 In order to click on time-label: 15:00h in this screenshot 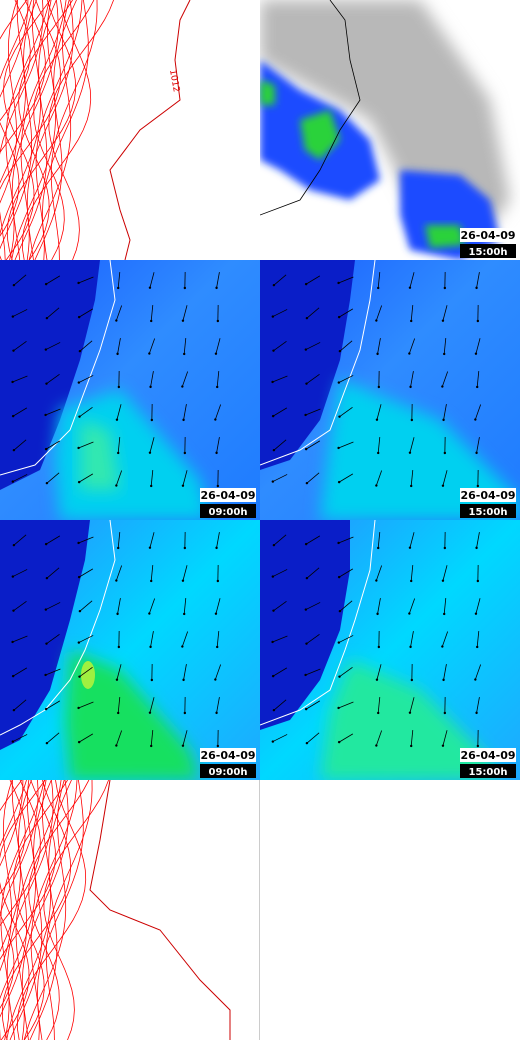, I will do `click(488, 252)`.